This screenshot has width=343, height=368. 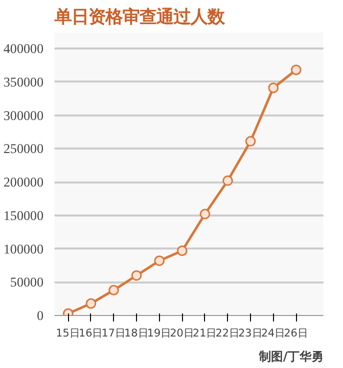 What do you see at coordinates (24, 215) in the screenshot?
I see `y-tick-label: 150000` at bounding box center [24, 215].